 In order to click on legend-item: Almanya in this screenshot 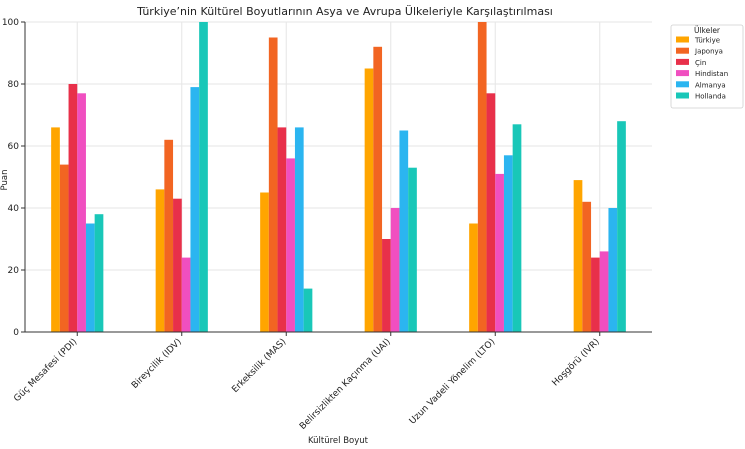, I will do `click(701, 85)`.